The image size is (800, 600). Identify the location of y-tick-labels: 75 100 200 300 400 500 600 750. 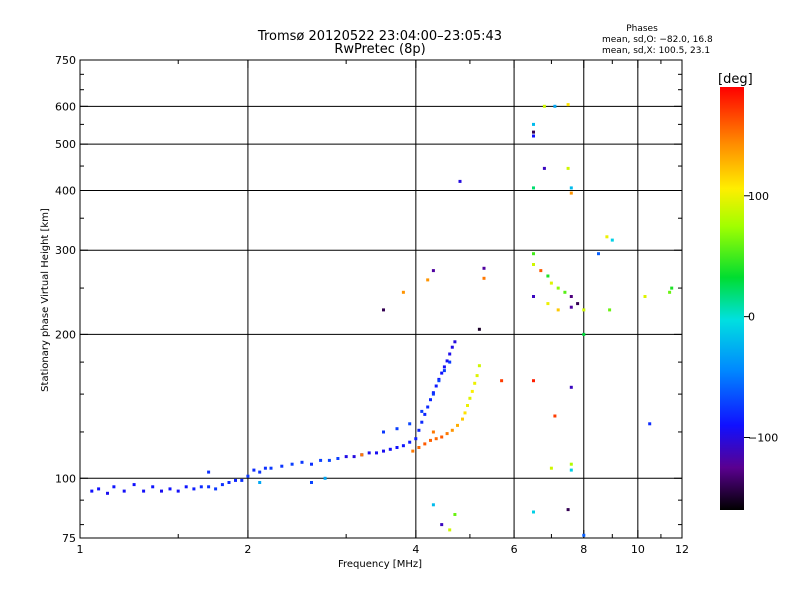
(65, 299).